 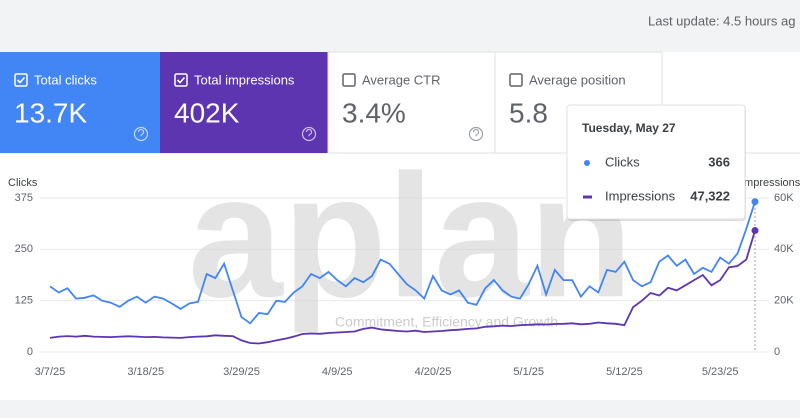 What do you see at coordinates (784, 249) in the screenshot?
I see `y2-tick-label: 40K` at bounding box center [784, 249].